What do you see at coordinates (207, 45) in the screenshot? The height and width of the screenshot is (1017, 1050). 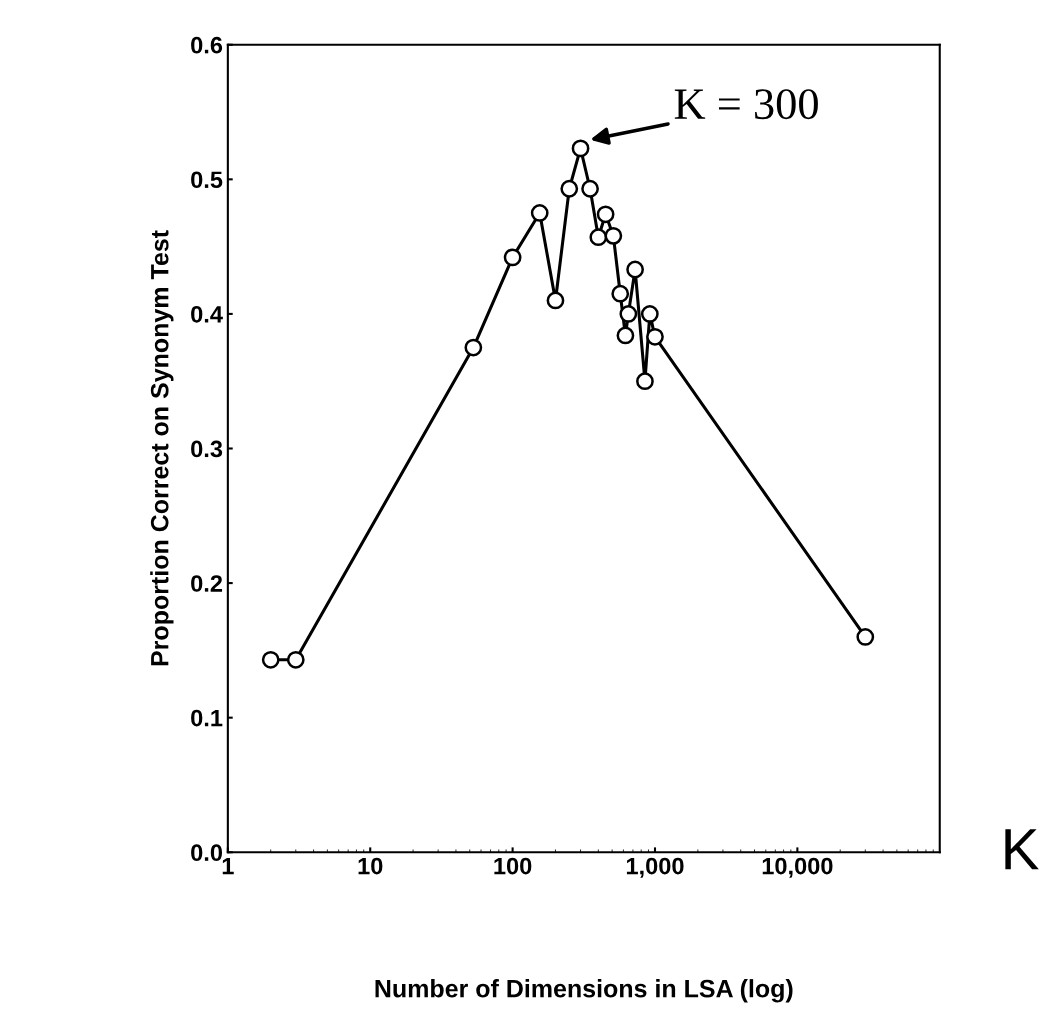 I see `y-tick-label: 0.6` at bounding box center [207, 45].